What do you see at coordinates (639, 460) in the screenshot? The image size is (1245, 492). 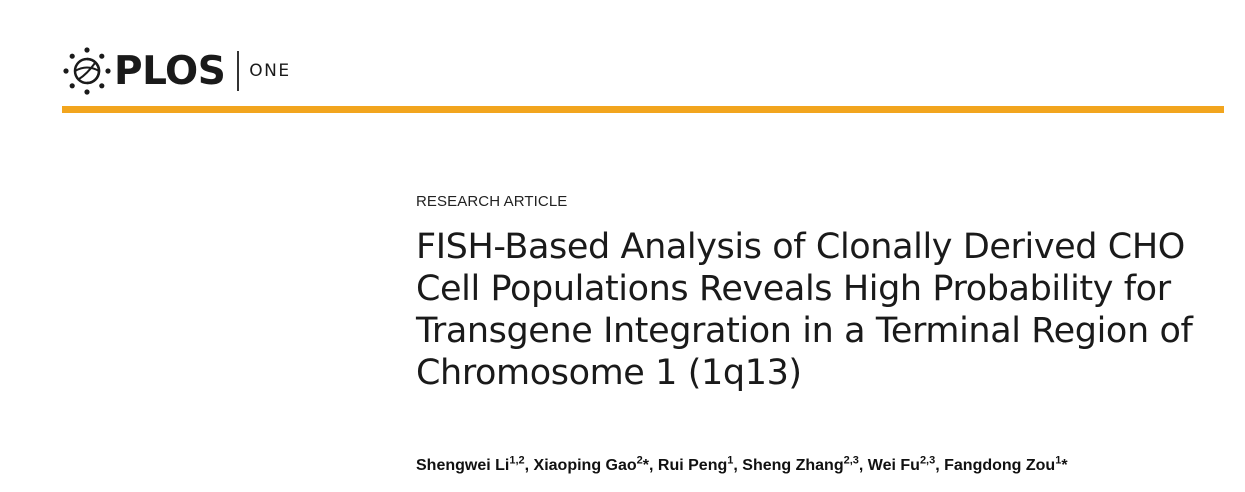 I see `author-affiliation: 2` at bounding box center [639, 460].